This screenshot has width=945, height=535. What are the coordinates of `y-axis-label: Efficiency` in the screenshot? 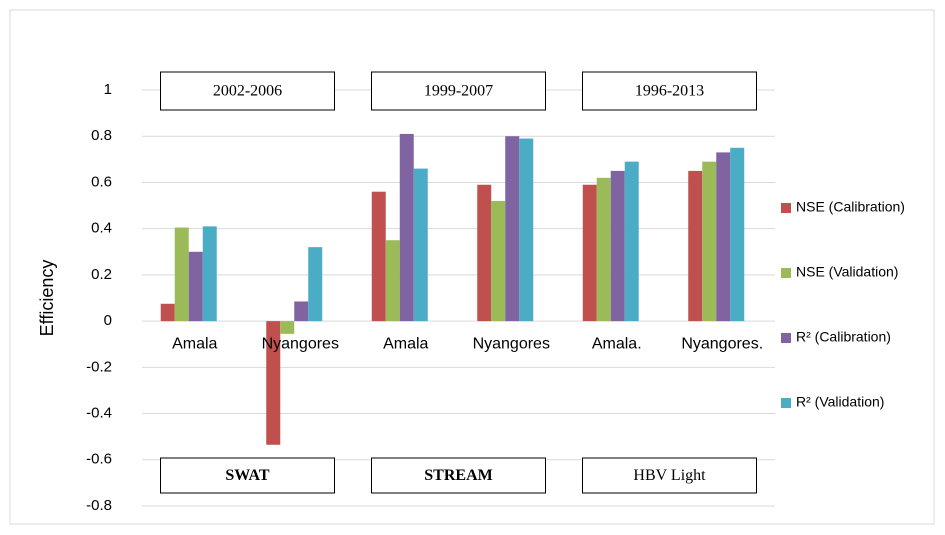 It's located at (47, 298).